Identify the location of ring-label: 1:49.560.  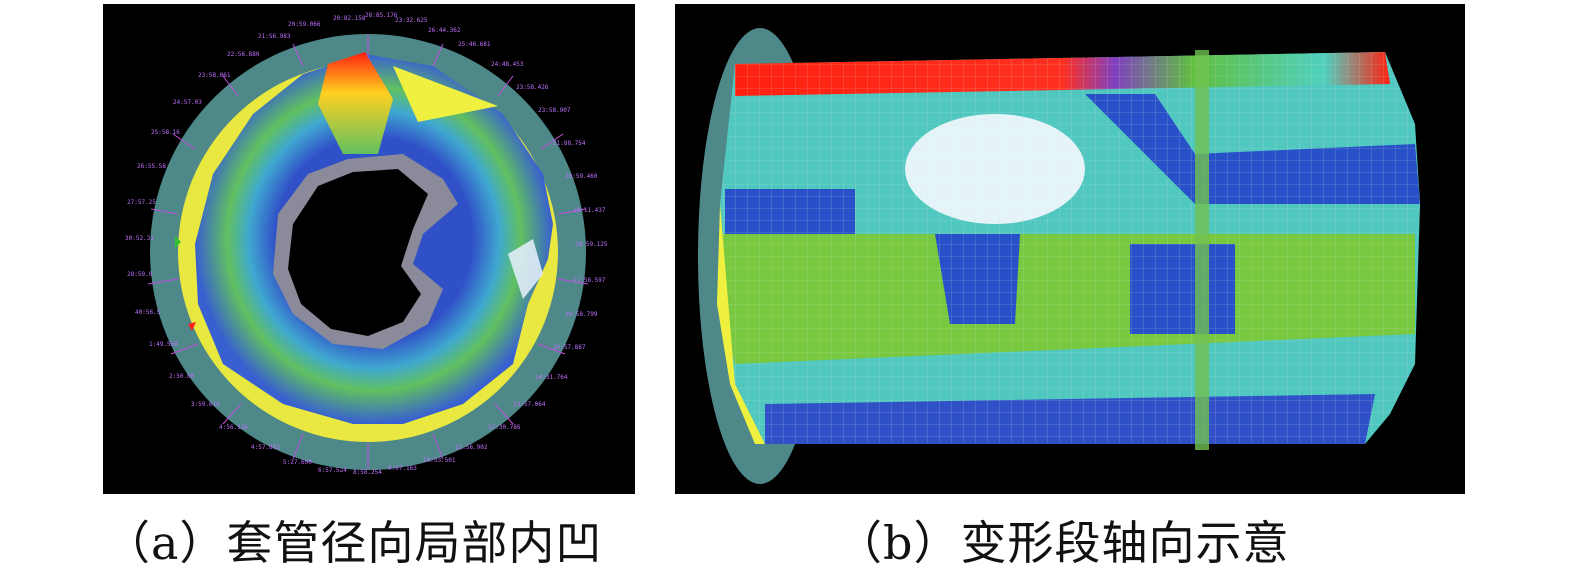
(163, 344).